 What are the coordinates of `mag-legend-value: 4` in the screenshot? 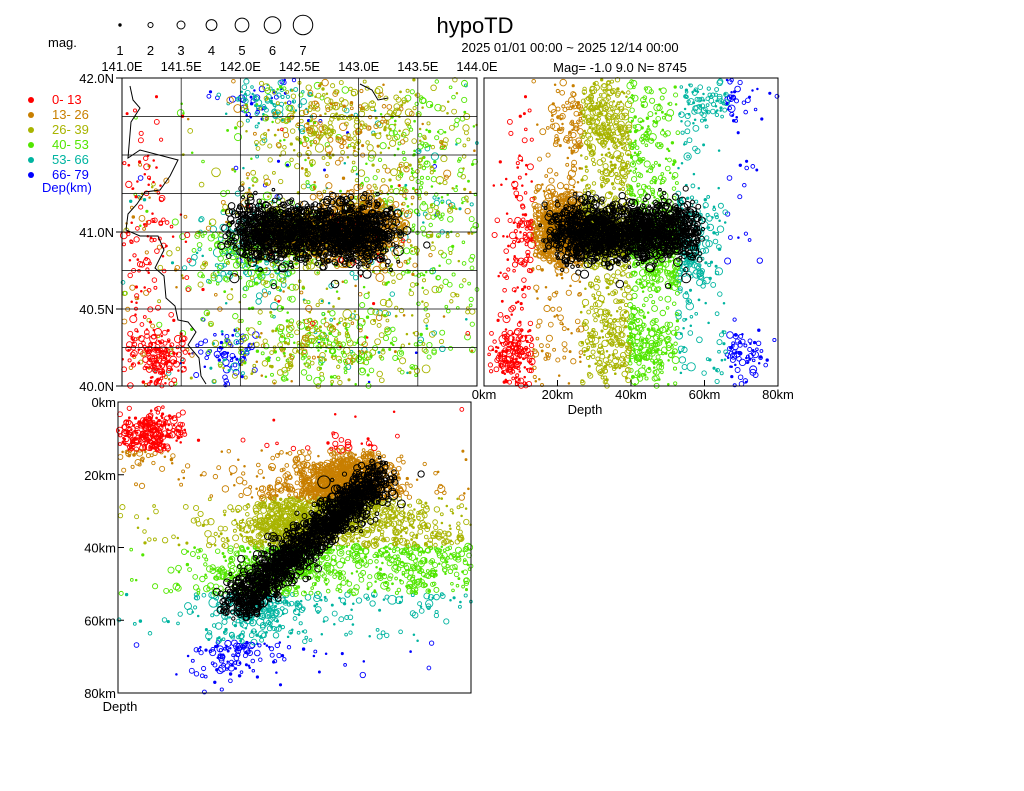 It's located at (211, 50).